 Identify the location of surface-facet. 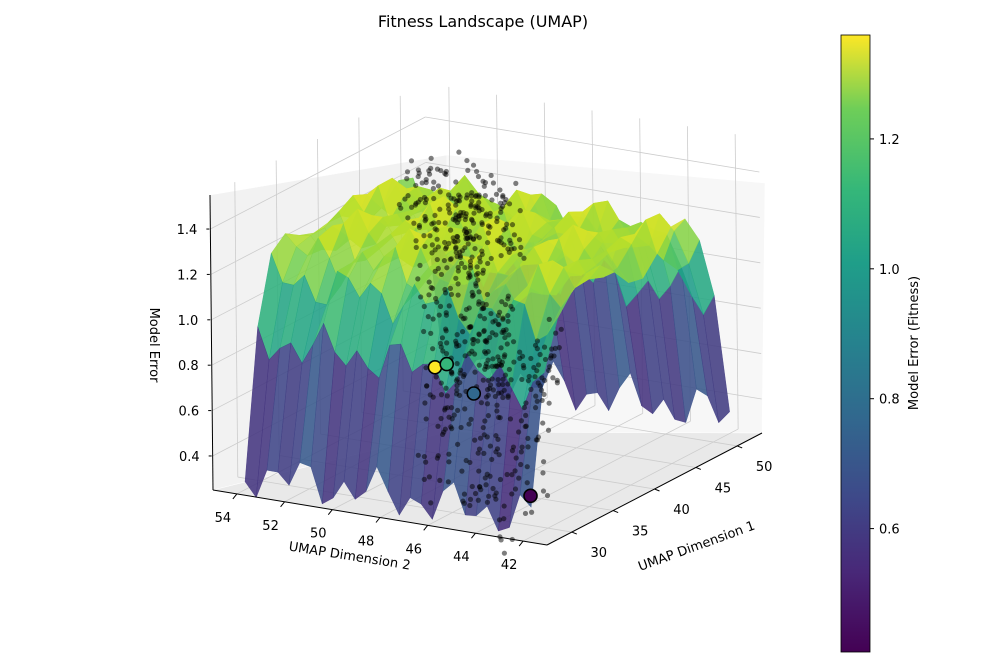
(532, 440).